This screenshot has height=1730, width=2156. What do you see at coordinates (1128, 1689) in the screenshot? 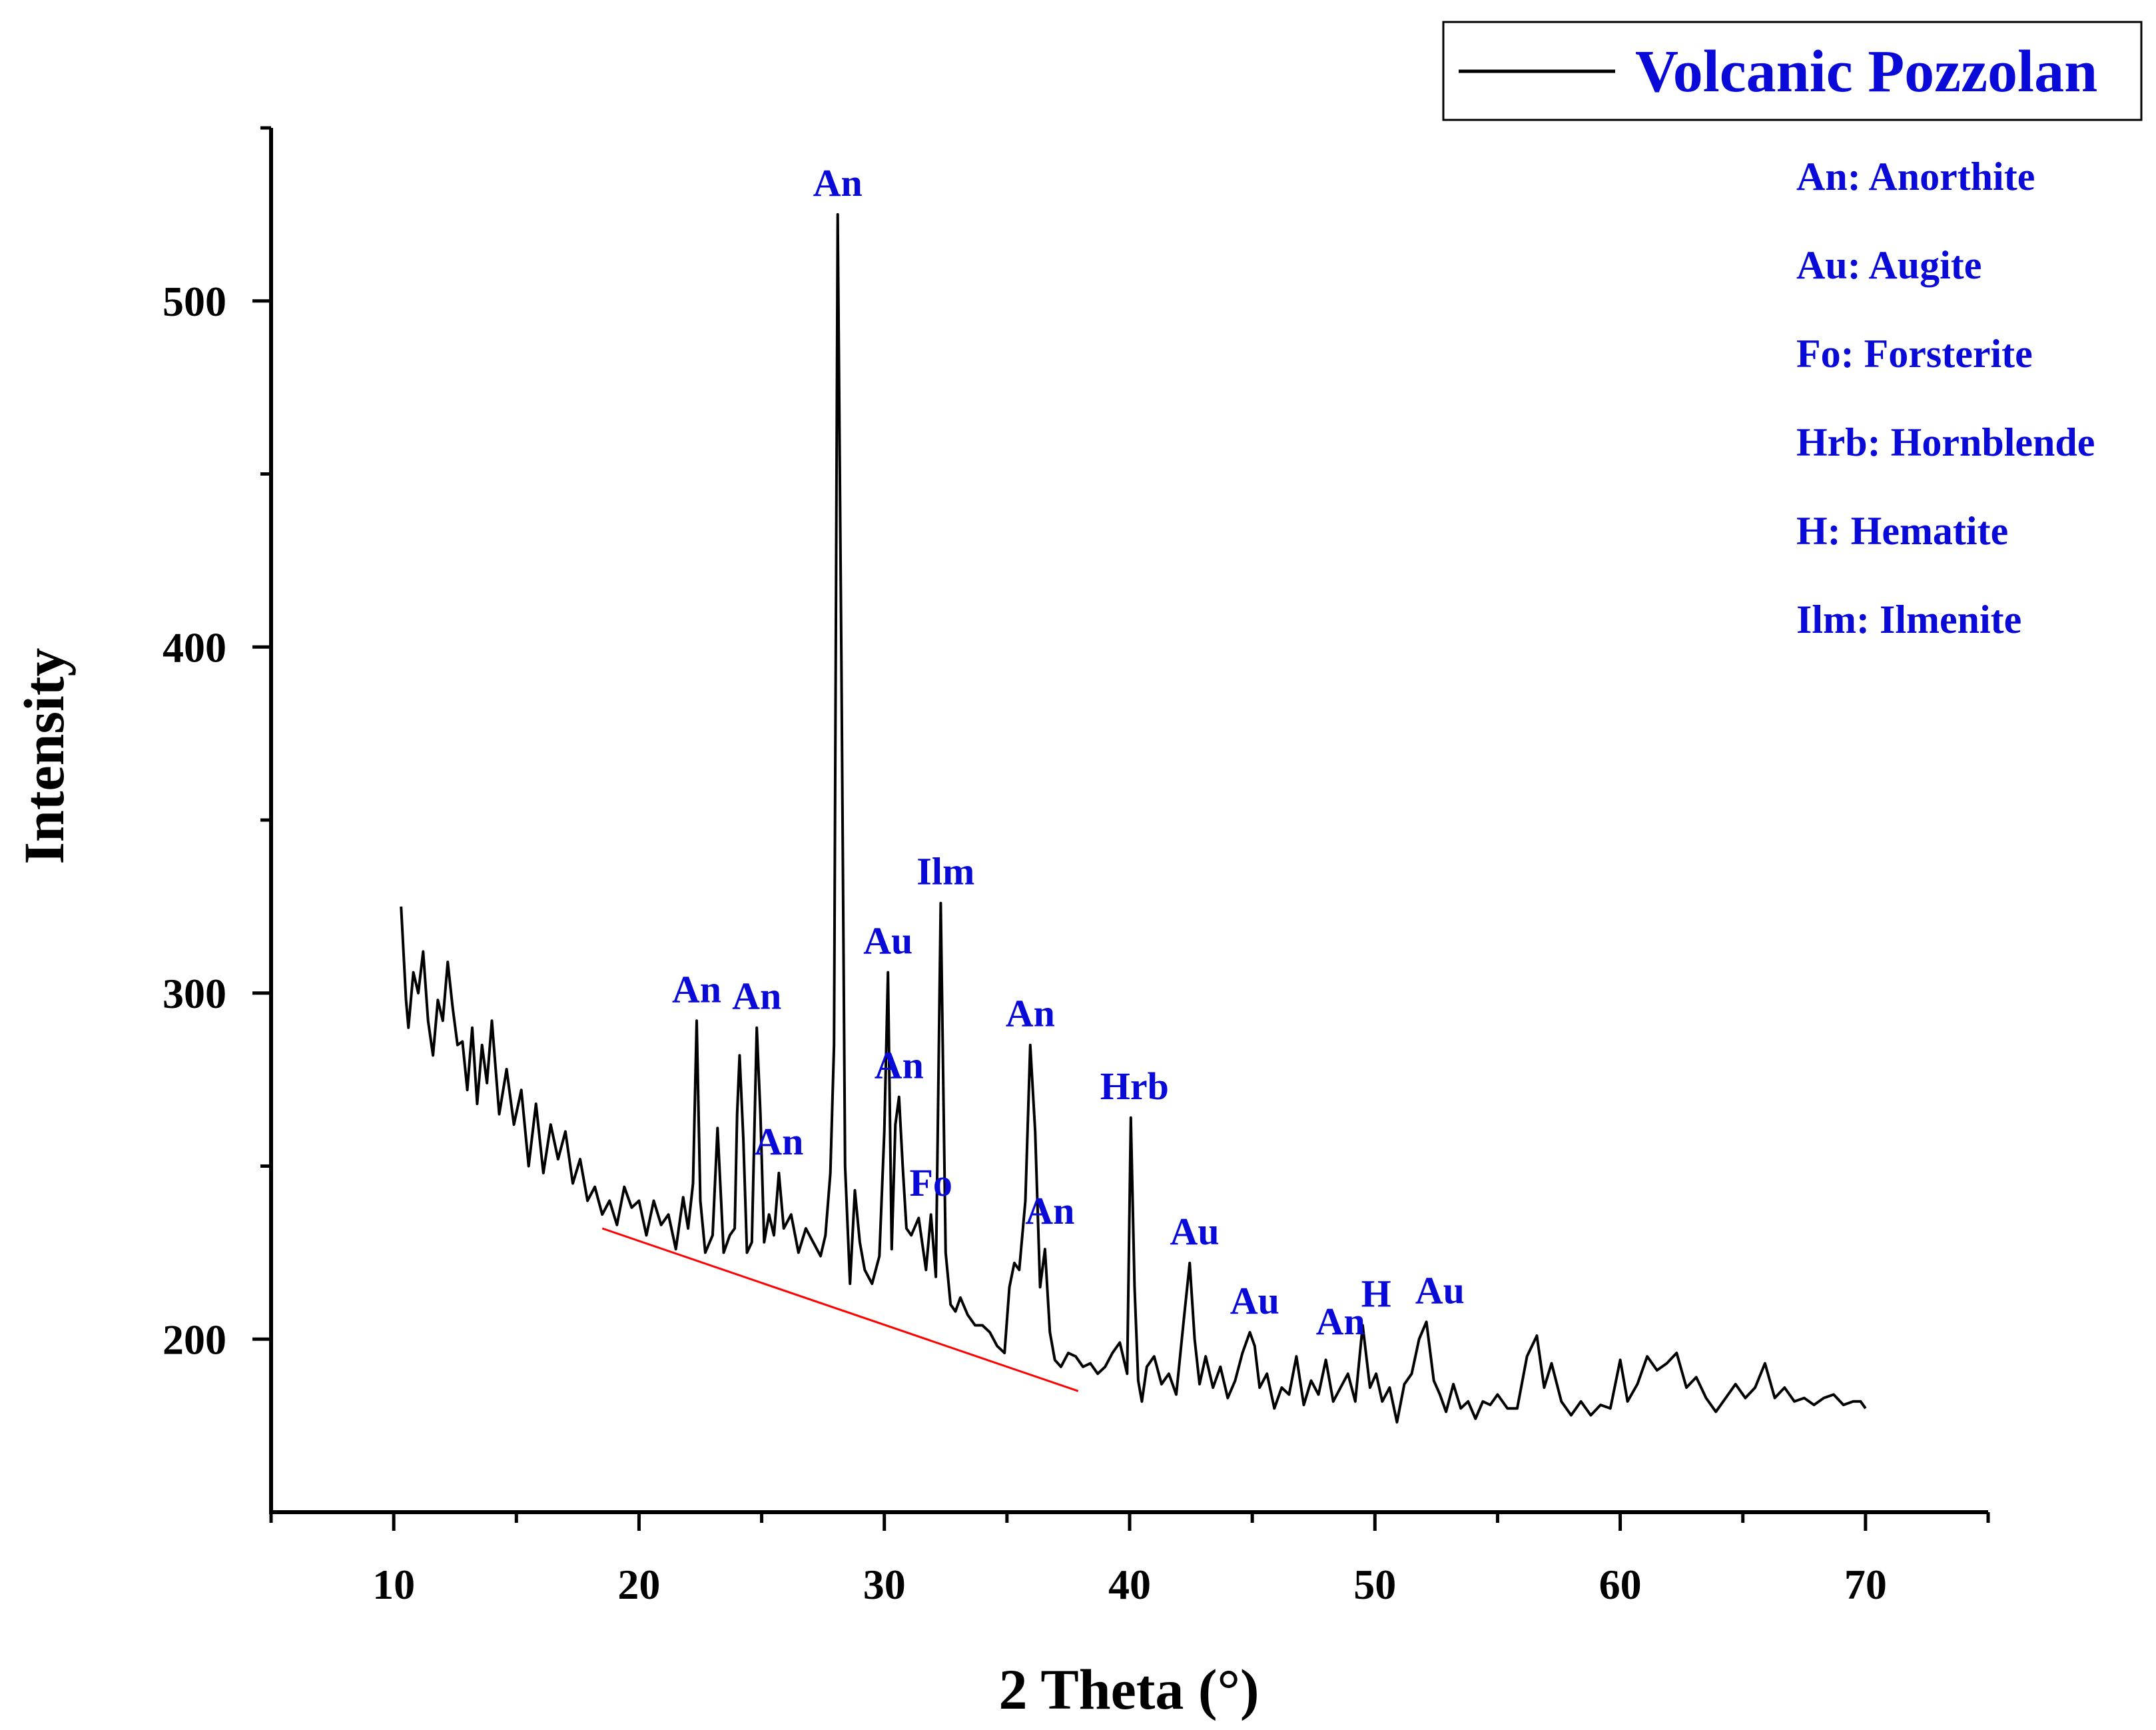
I see `x-axis-title: 2 Theta (°)` at bounding box center [1128, 1689].